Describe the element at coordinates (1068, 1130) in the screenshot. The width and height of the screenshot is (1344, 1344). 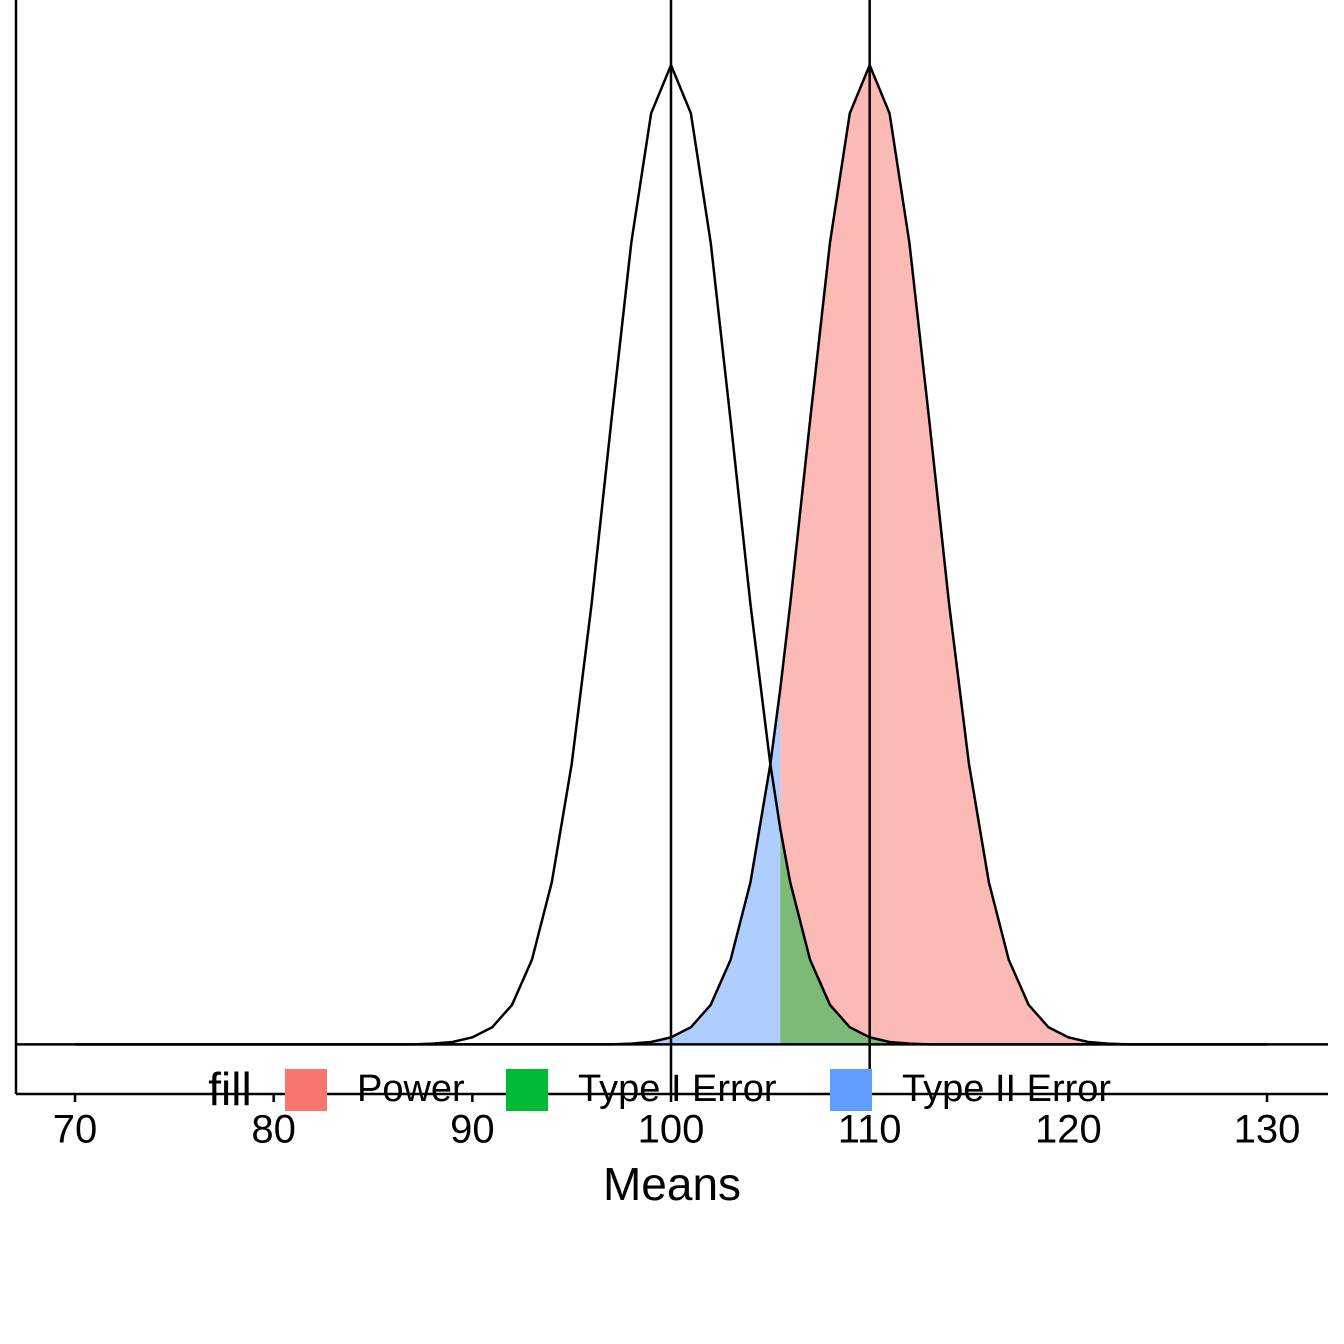
I see `x-tick-label: 120` at that location.